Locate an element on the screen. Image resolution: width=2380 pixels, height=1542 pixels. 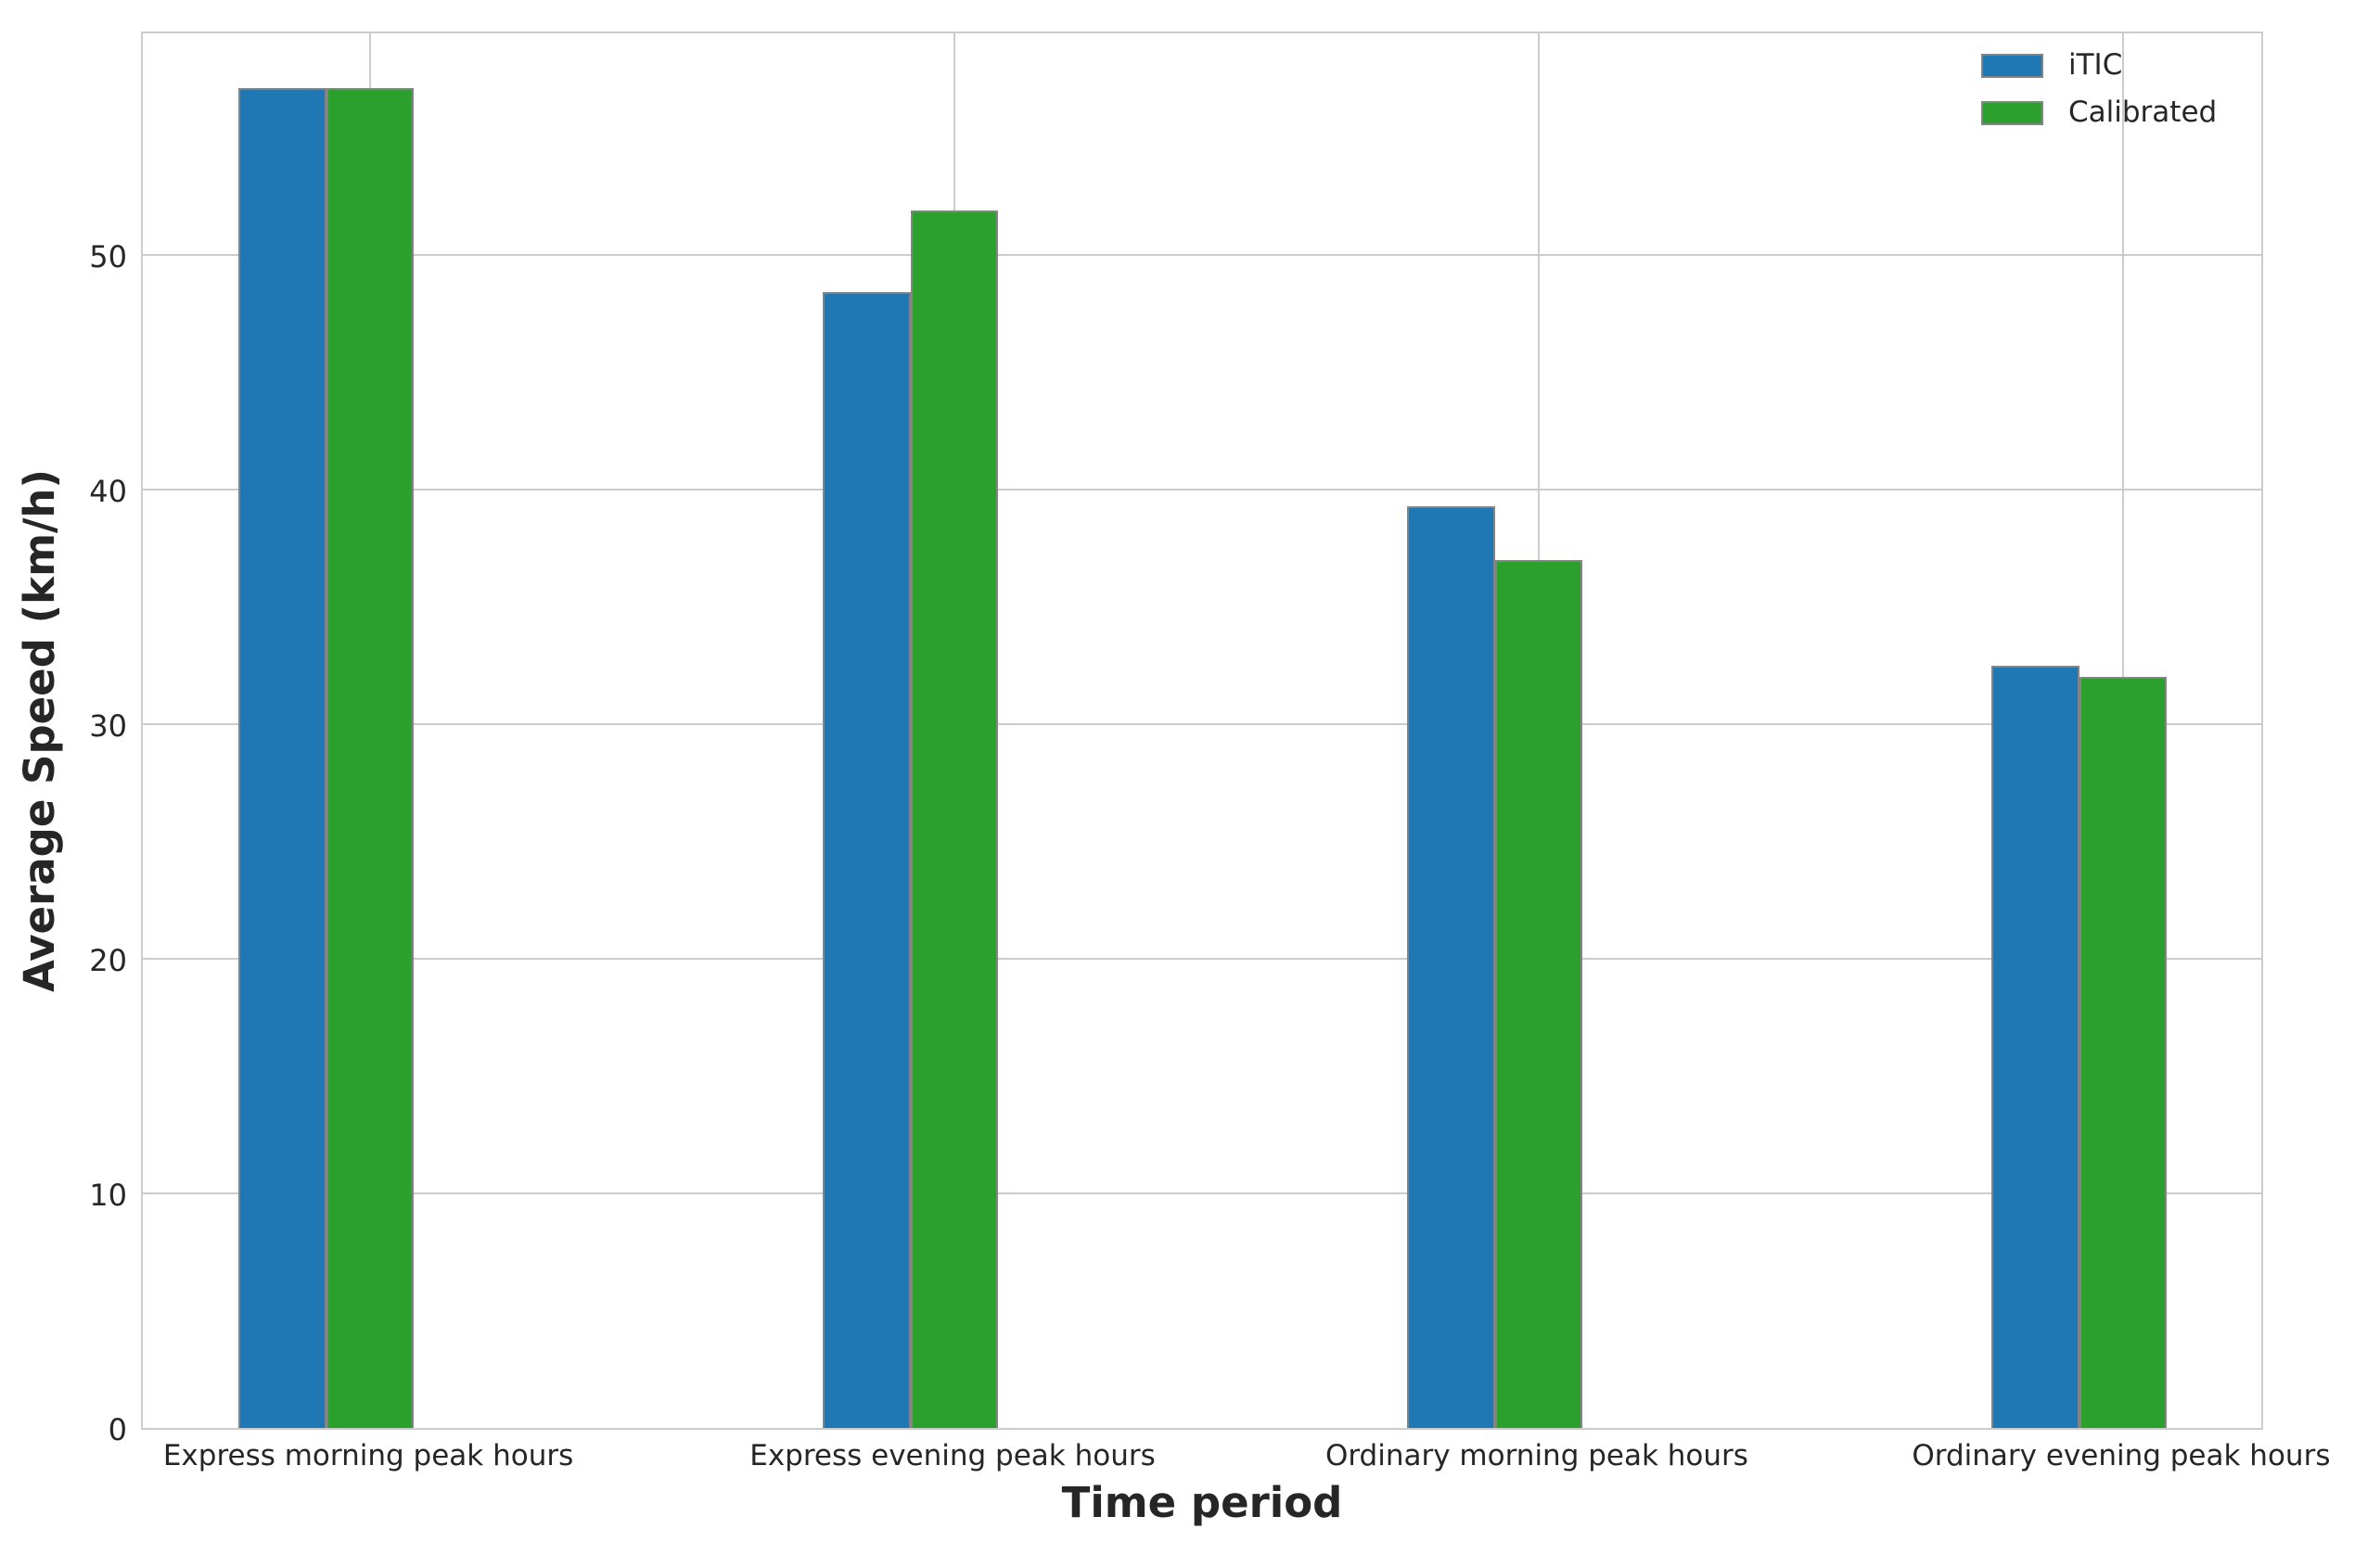
legend-item-calibrated: Calibrated is located at coordinates (2099, 112).